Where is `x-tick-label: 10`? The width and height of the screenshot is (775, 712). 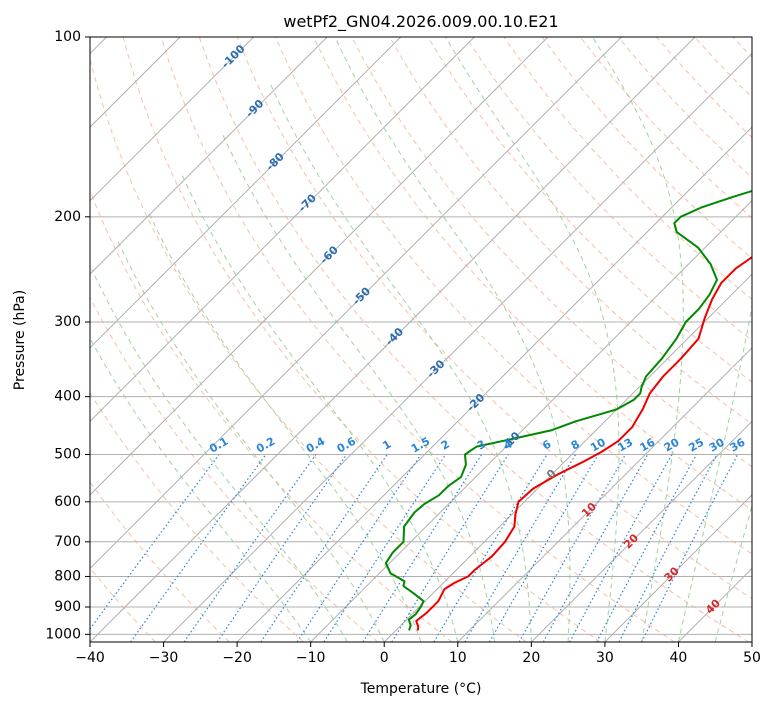
x-tick-label: 10 is located at coordinates (458, 658).